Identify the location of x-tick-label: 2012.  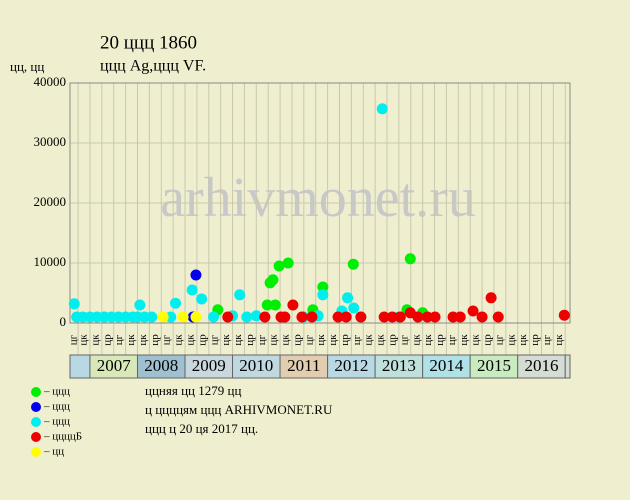
(351, 365).